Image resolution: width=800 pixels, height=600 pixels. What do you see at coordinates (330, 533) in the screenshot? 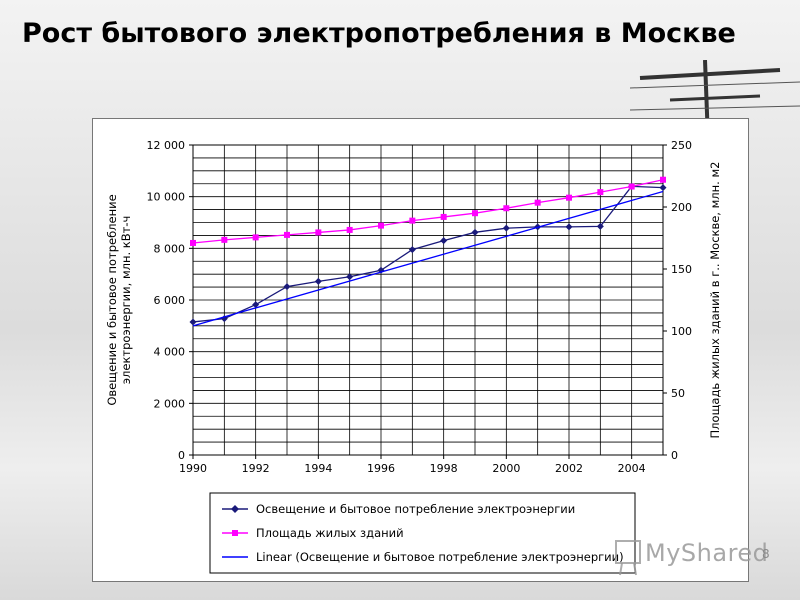
I see `legend-label: Площадь жилых зданий` at bounding box center [330, 533].